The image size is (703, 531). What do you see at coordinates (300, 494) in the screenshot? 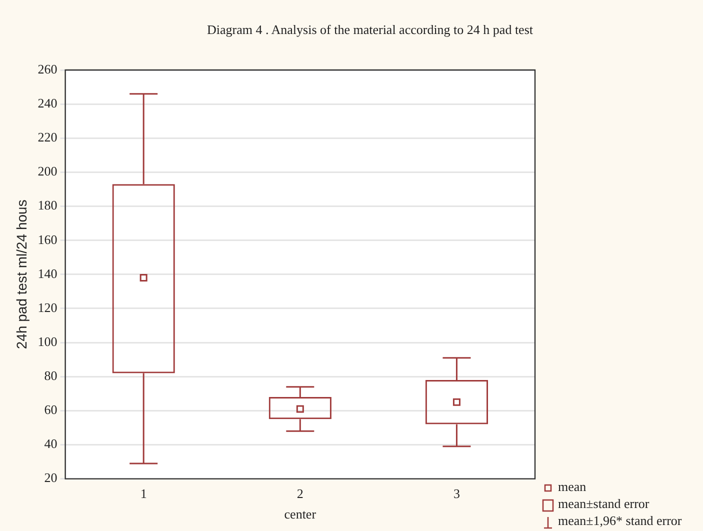
I see `x-tick-label: 2` at bounding box center [300, 494].